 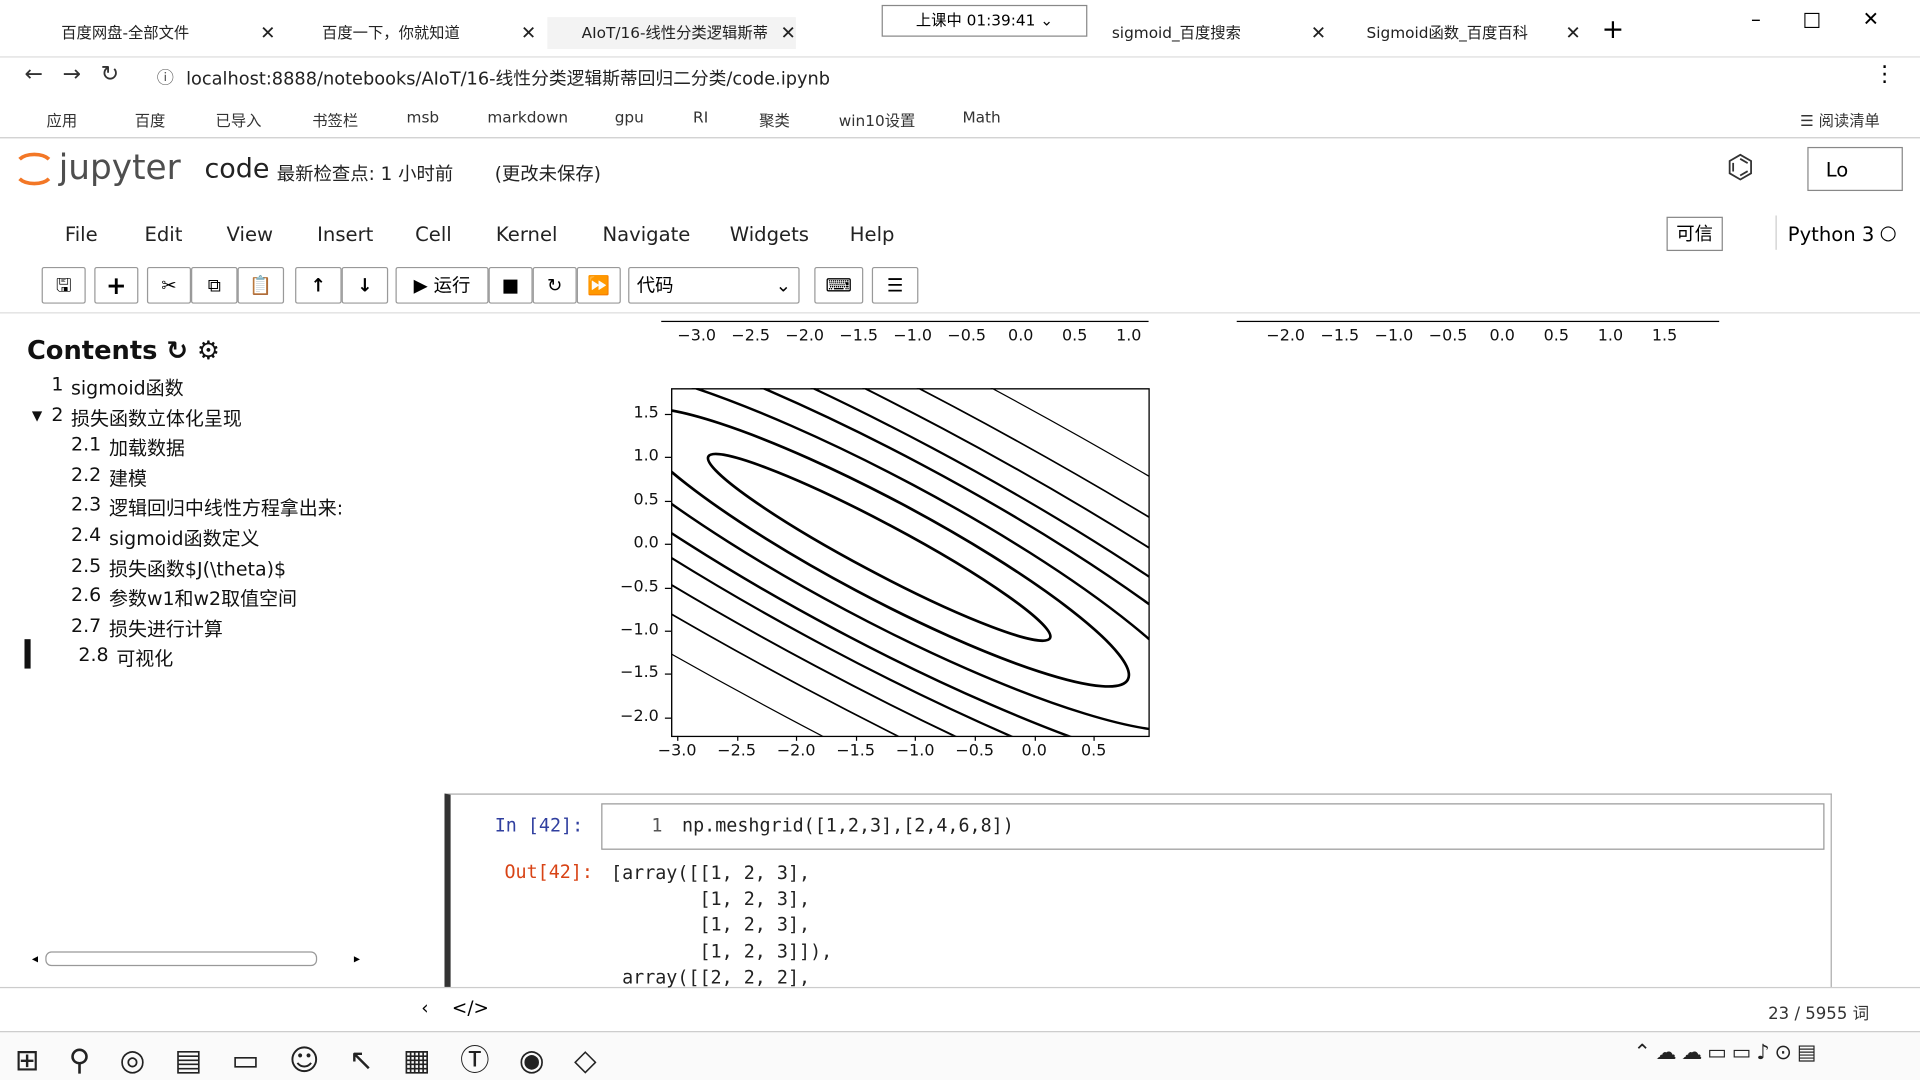 I want to click on bookmark: 书签栏, so click(x=335, y=120).